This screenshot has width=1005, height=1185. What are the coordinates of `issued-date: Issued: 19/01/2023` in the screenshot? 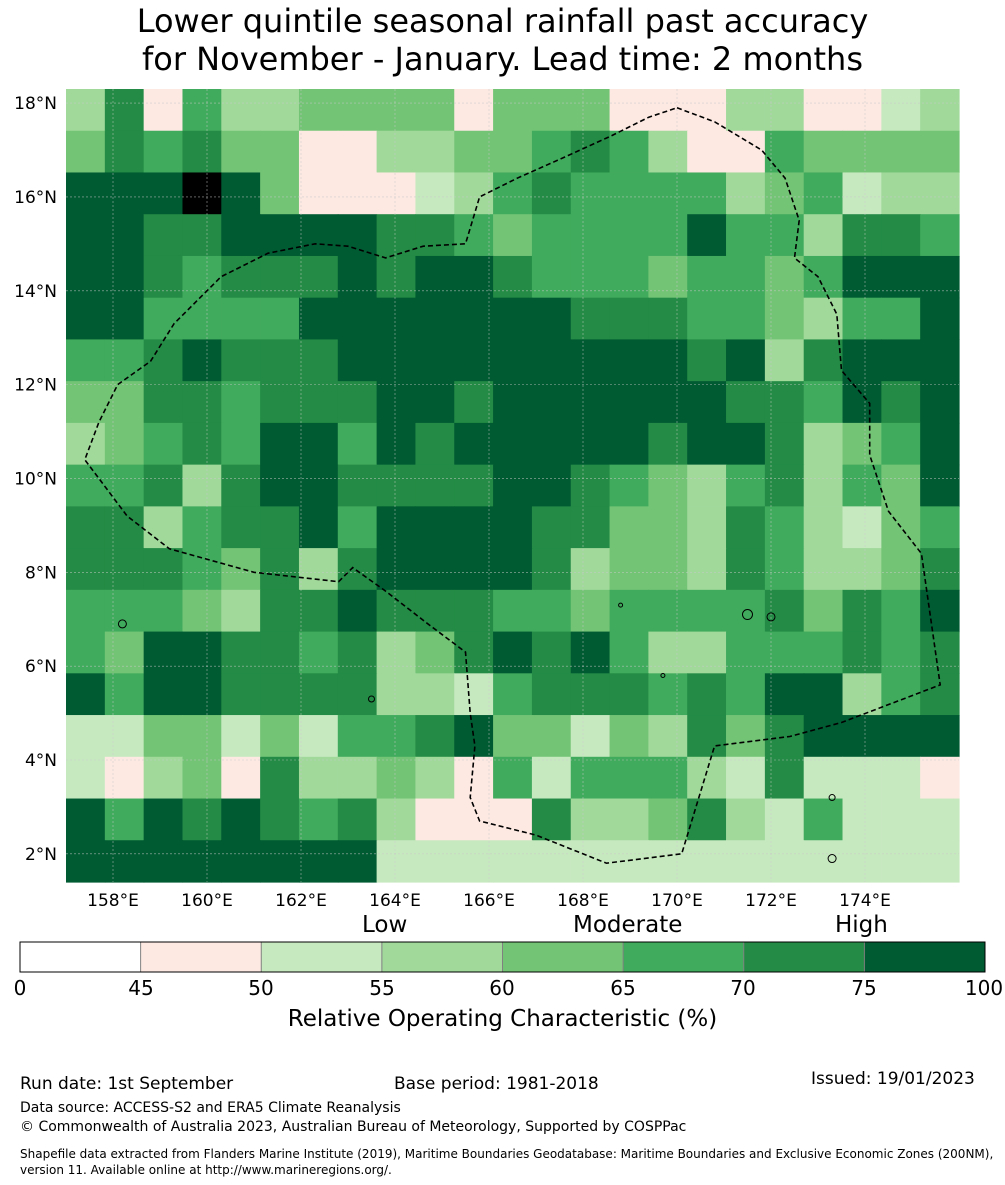 It's located at (893, 1079).